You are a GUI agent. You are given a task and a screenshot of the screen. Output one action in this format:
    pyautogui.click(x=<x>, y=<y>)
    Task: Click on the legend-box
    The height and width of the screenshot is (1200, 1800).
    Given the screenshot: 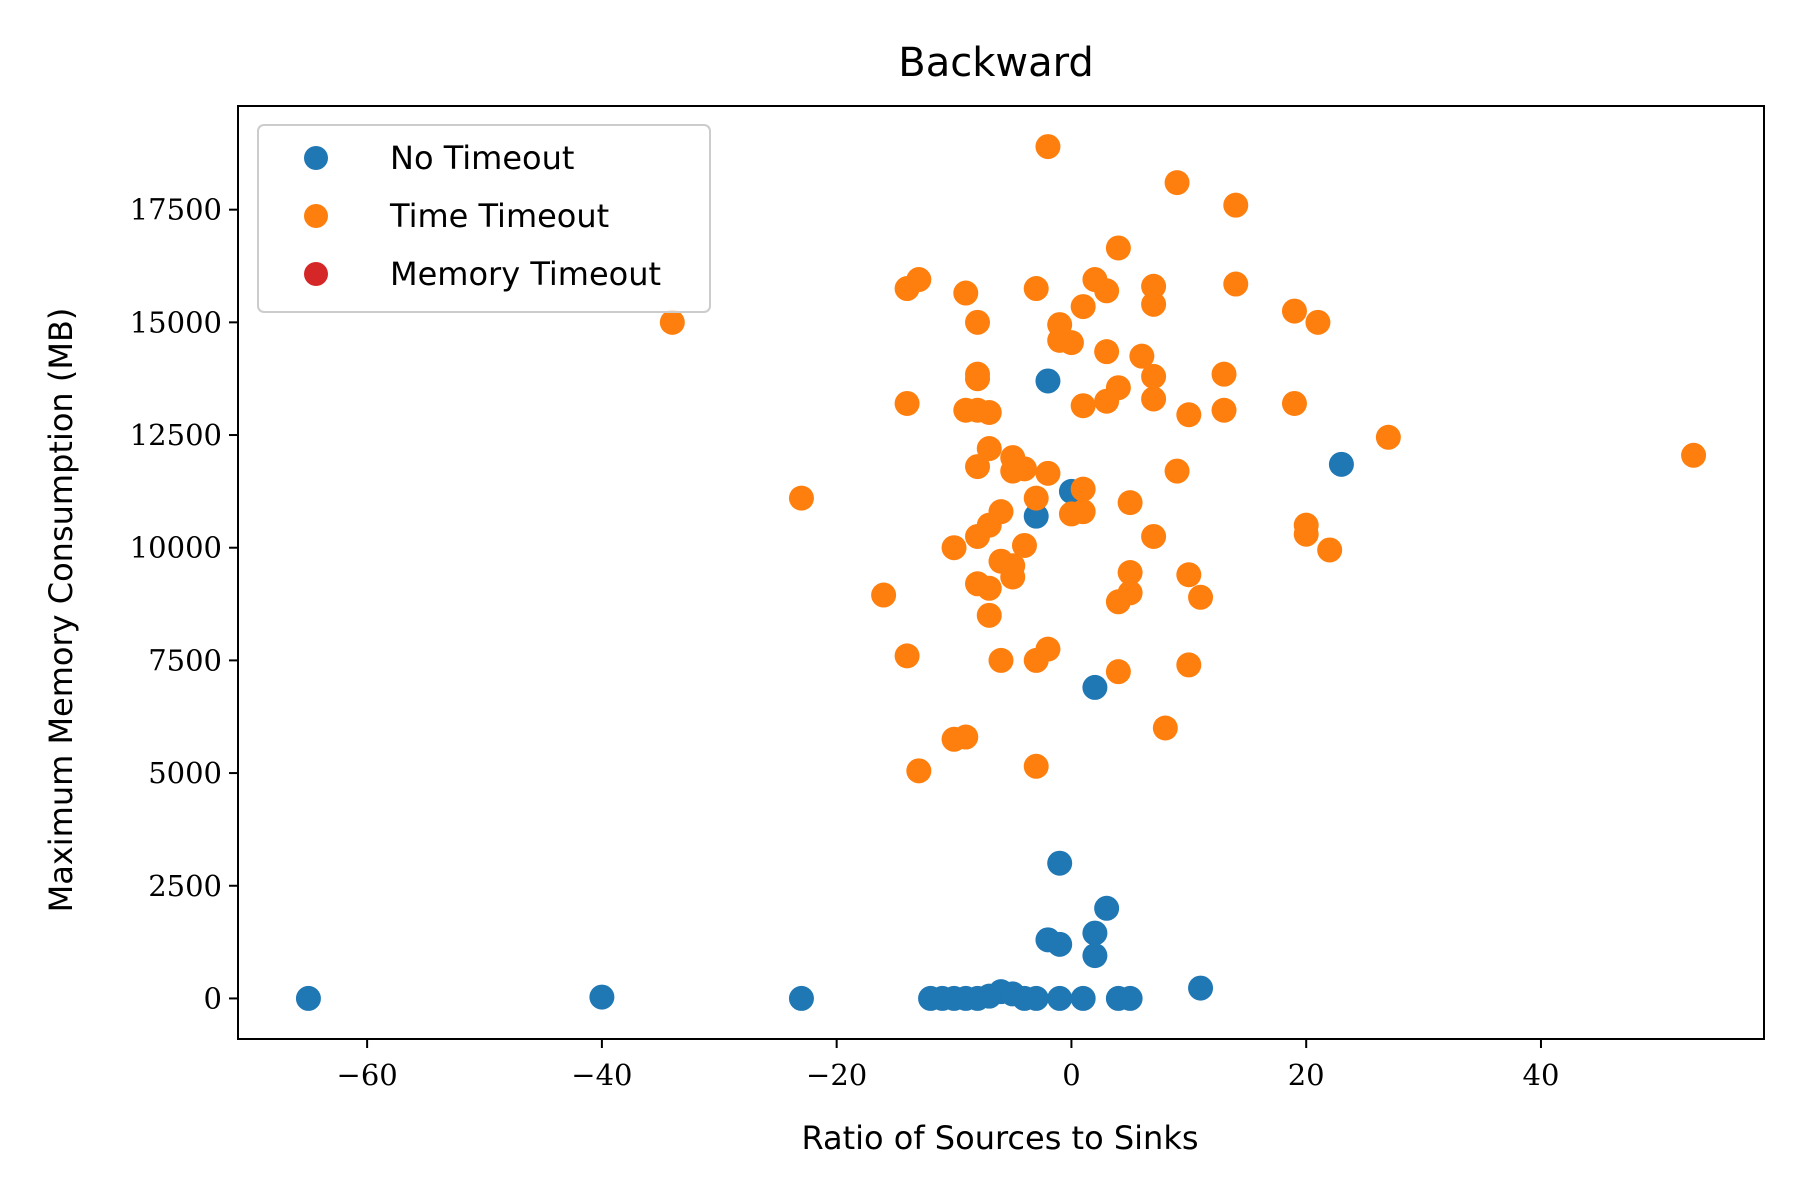 What is the action you would take?
    pyautogui.click(x=484, y=218)
    